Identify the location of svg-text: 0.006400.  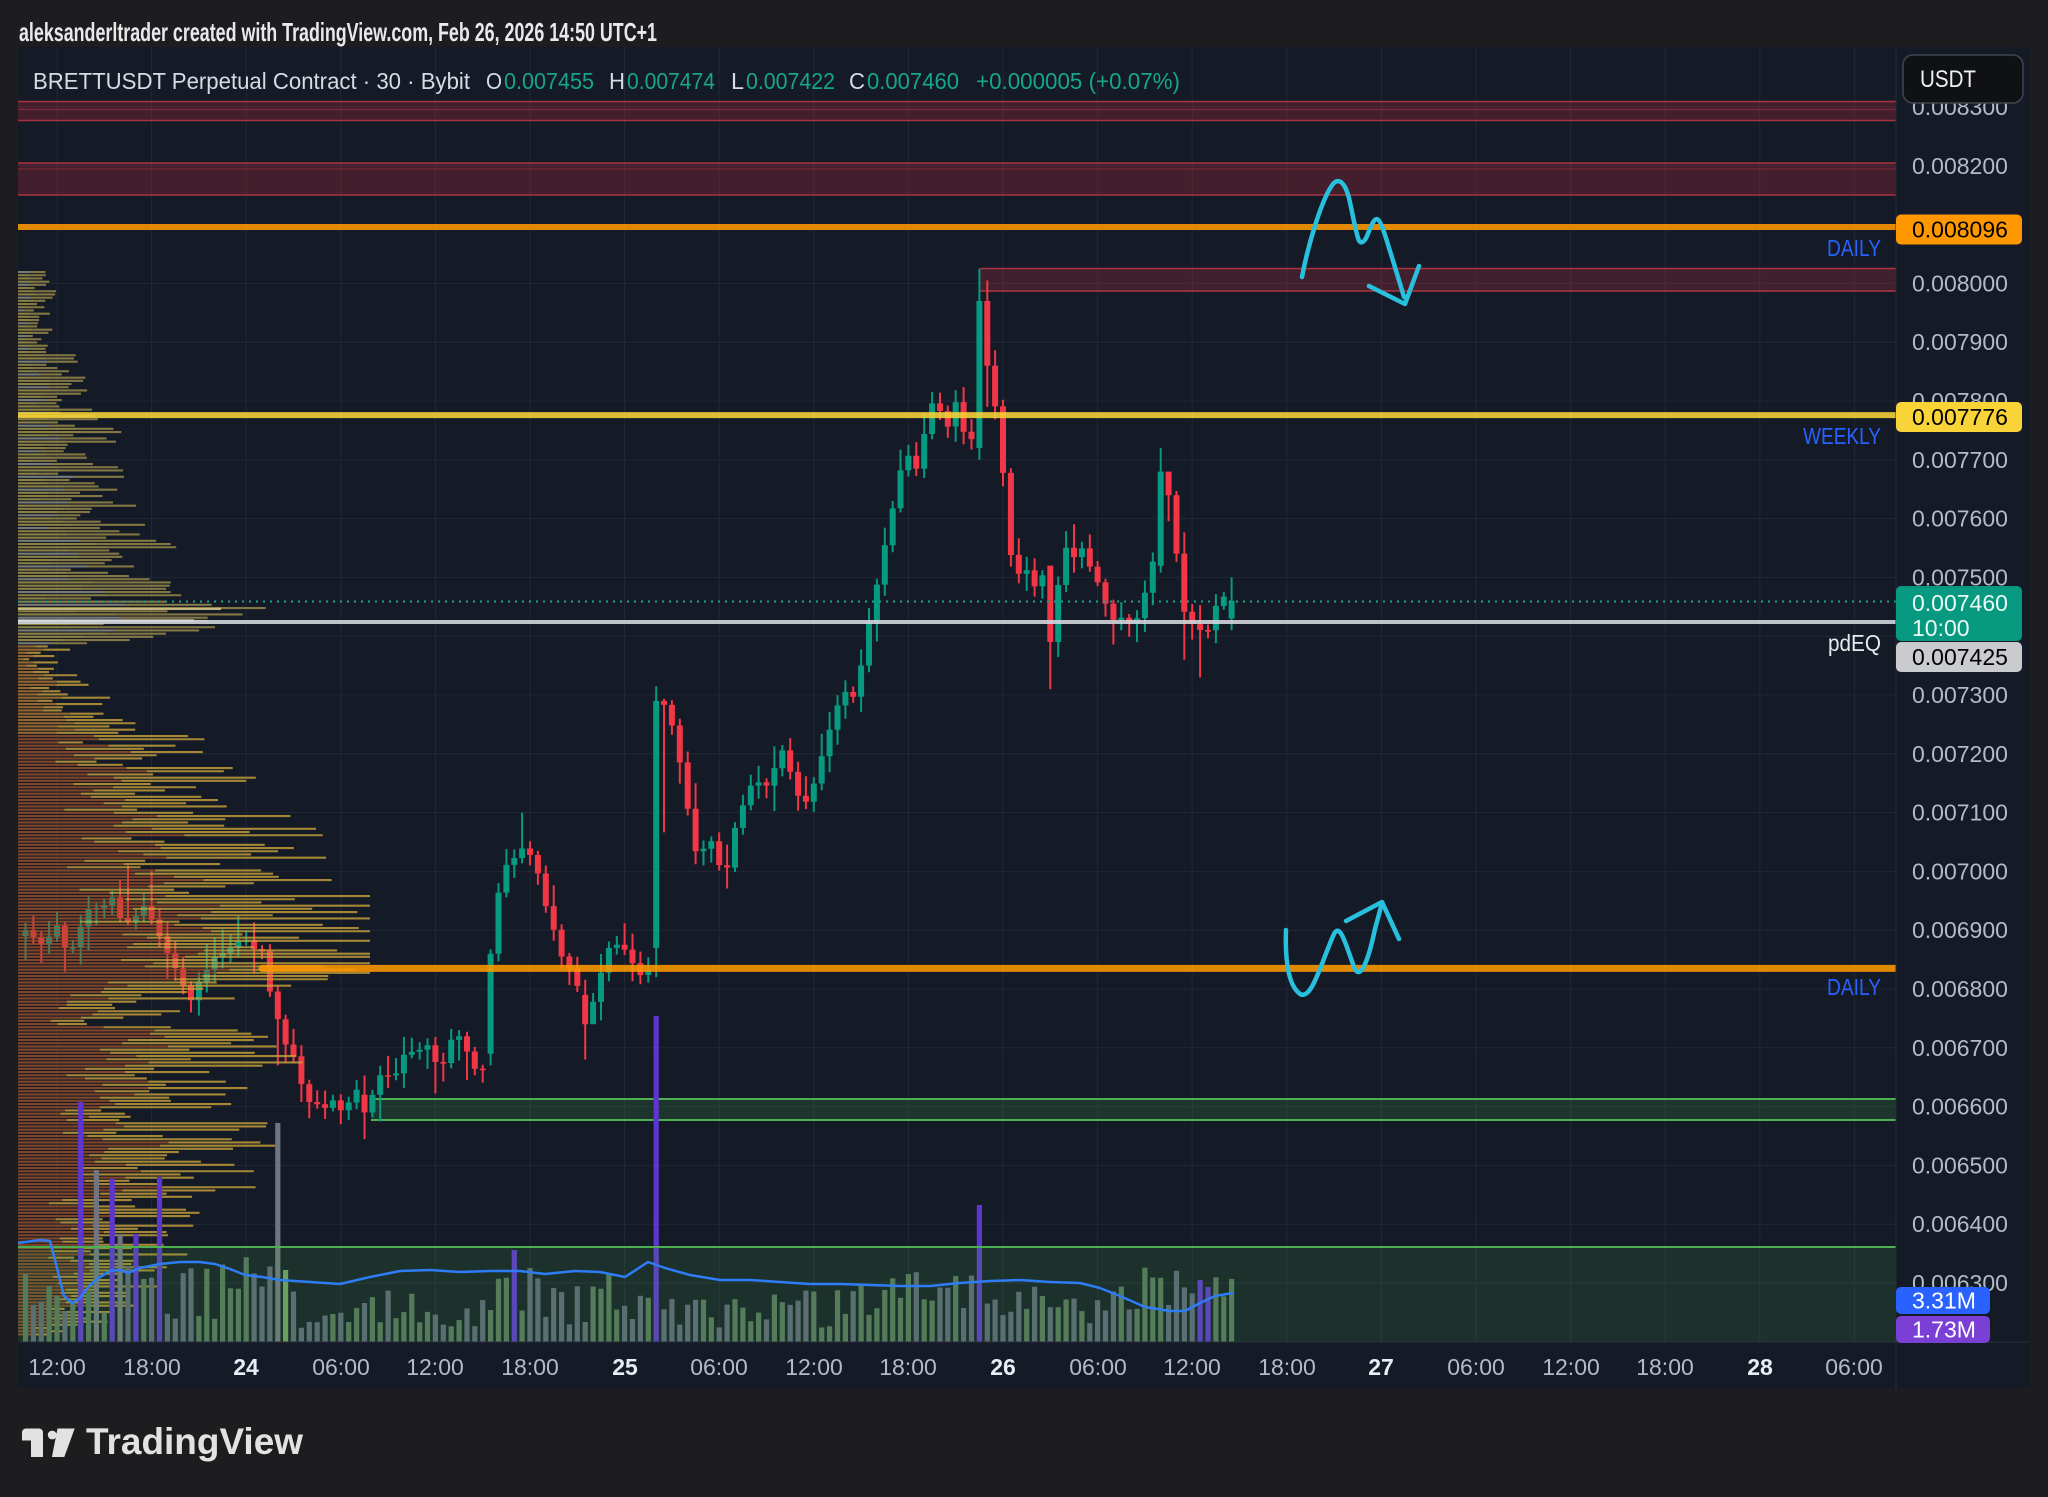
(1960, 1224).